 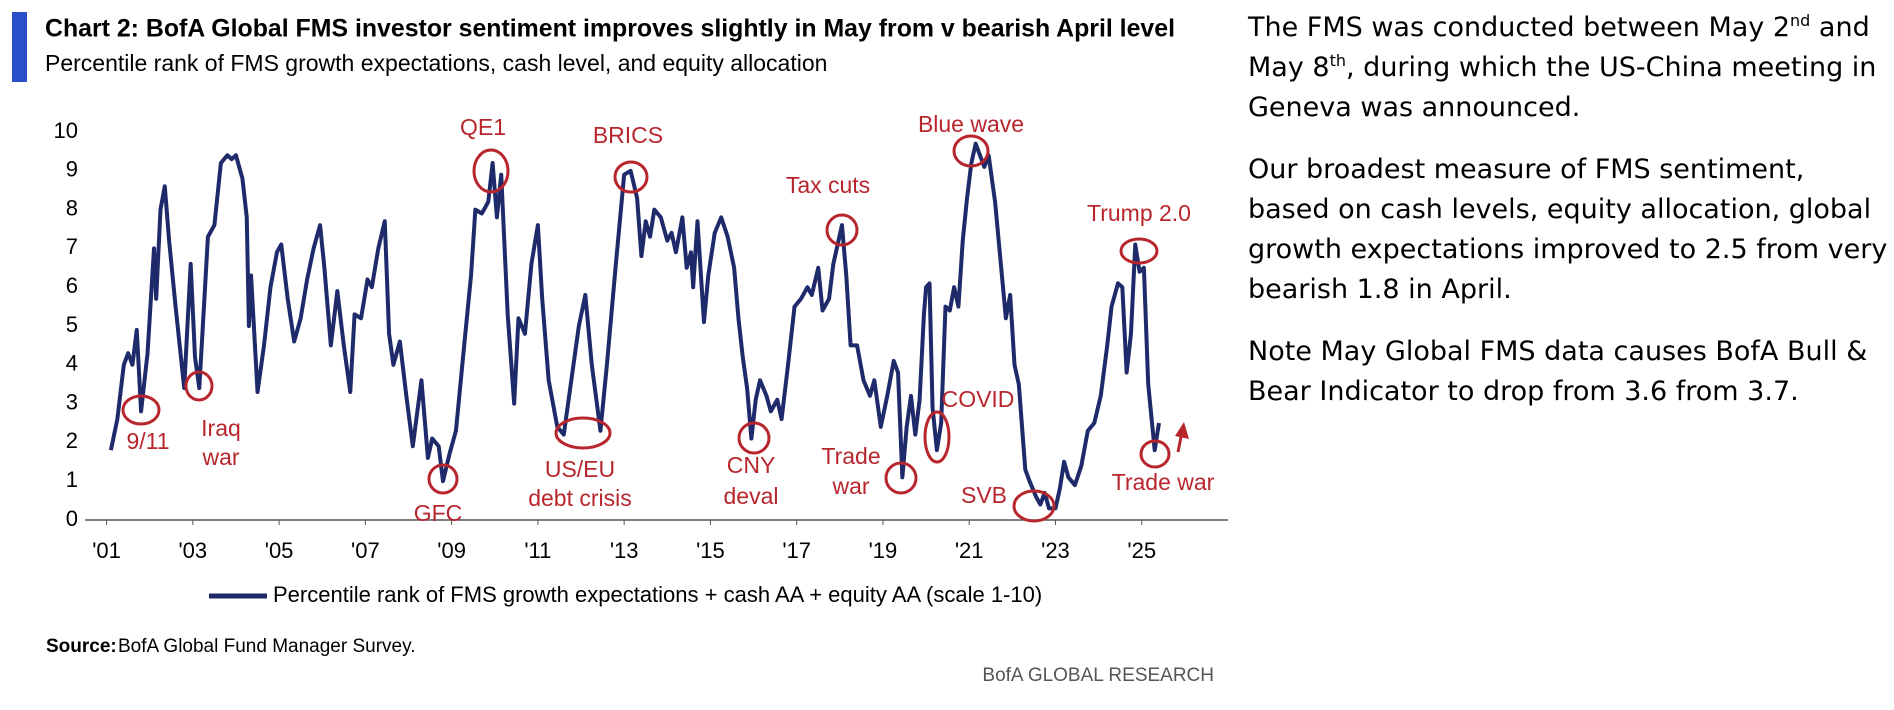 What do you see at coordinates (971, 124) in the screenshot?
I see `annotation: Blue wave` at bounding box center [971, 124].